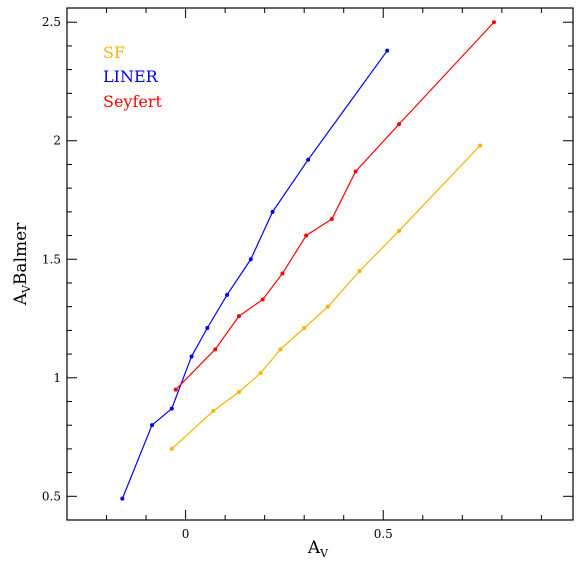 This screenshot has height=565, width=577. I want to click on y-tick-label: 2, so click(57, 141).